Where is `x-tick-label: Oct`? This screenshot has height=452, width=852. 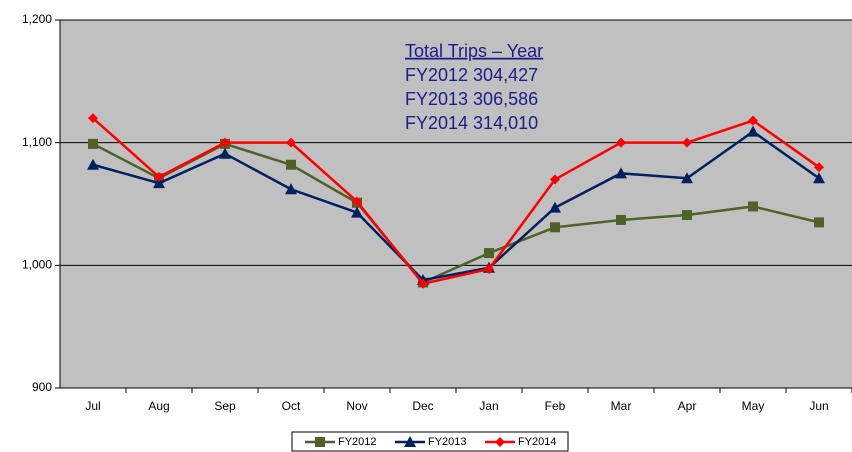 x-tick-label: Oct is located at coordinates (291, 406).